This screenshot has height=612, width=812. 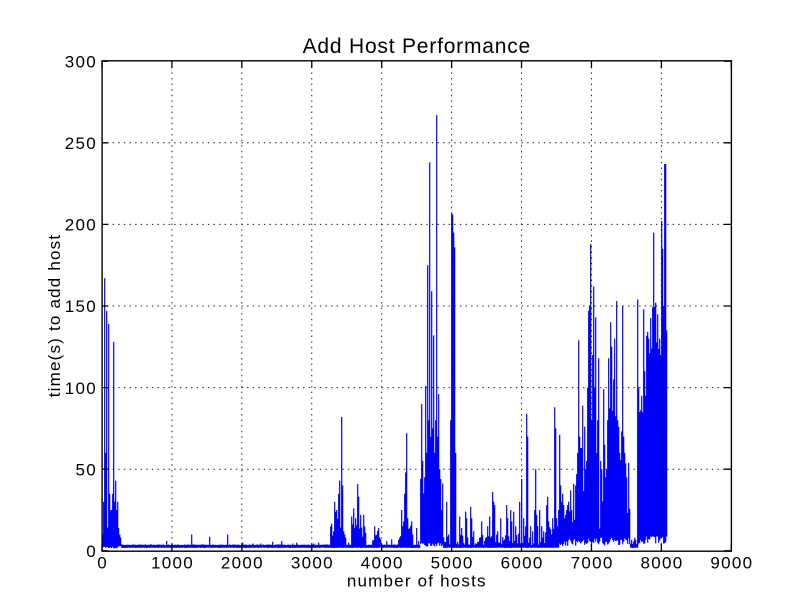 I want to click on svg-text: 3000, so click(x=312, y=563).